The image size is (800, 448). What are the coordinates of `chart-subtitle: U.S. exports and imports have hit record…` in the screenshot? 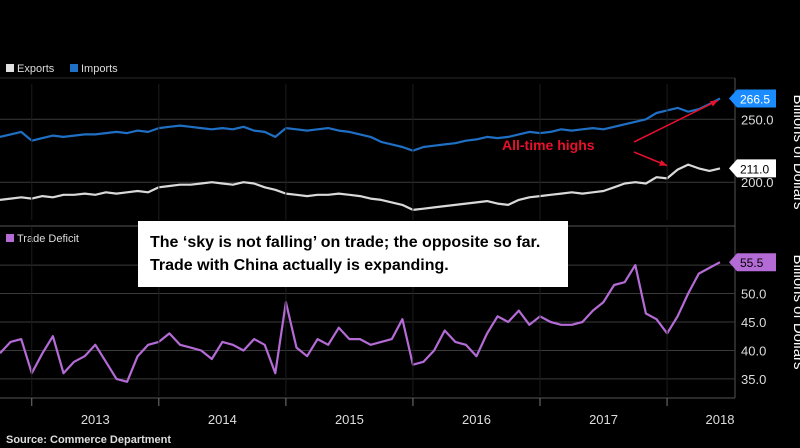 It's located at (252, 47).